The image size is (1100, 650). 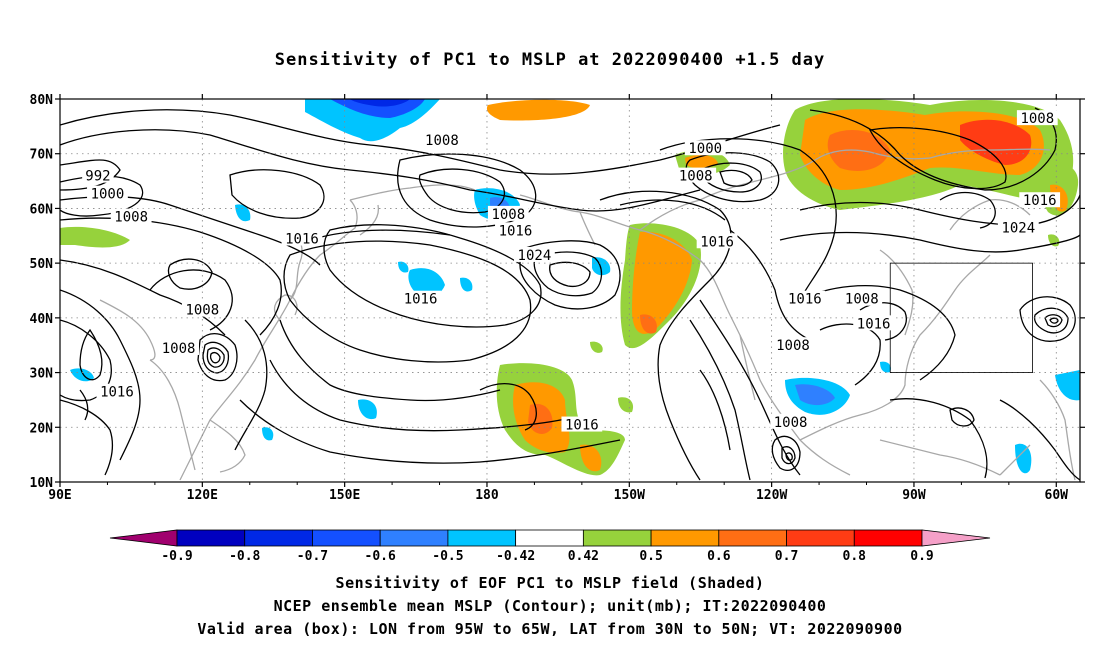 What do you see at coordinates (855, 556) in the screenshot?
I see `colorbar-label: 0.8` at bounding box center [855, 556].